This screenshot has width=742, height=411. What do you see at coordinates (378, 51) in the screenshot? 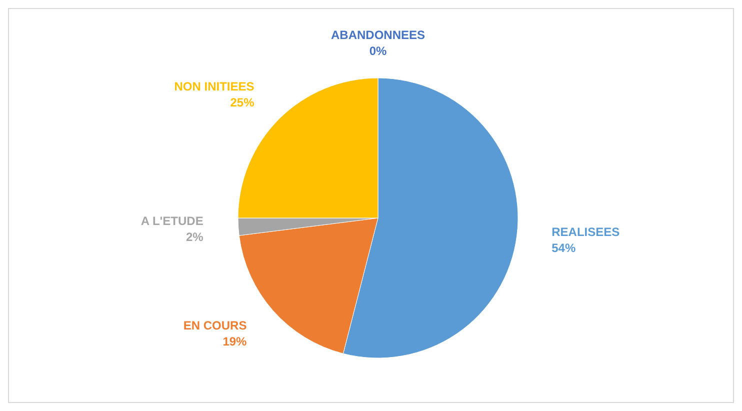
I see `text: 0%` at bounding box center [378, 51].